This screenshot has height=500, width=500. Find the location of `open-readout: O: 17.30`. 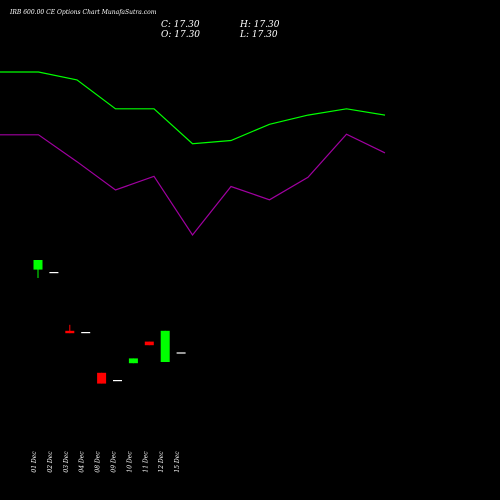

open-readout: O: 17.30 is located at coordinates (181, 35).